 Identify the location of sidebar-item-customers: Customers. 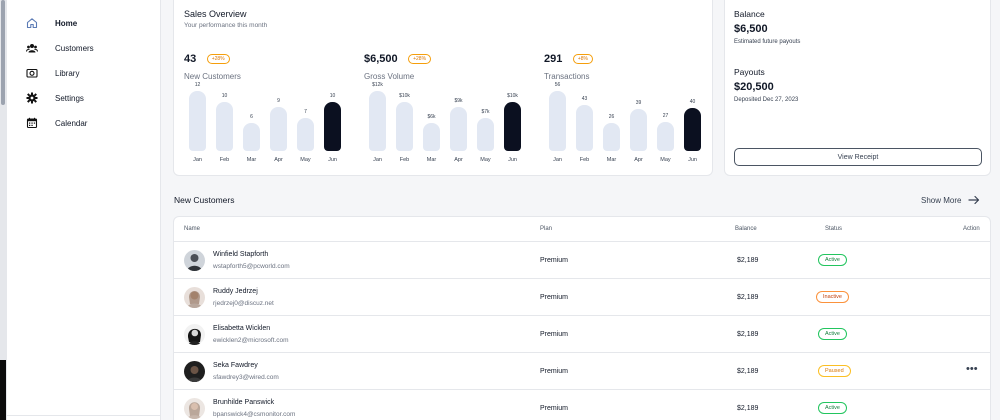
(59, 48).